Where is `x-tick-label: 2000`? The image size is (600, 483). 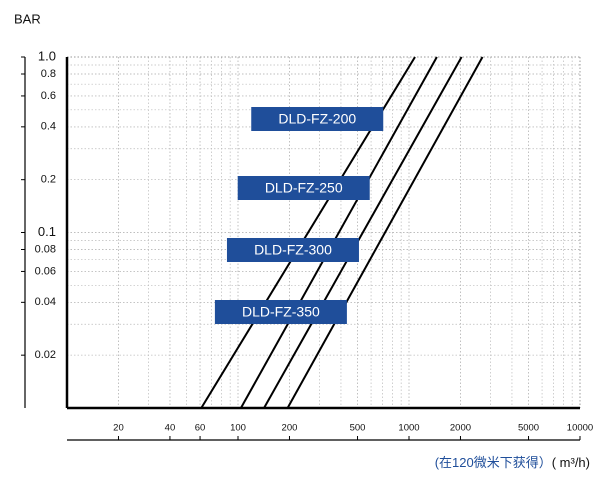
x-tick-label: 2000 is located at coordinates (460, 428).